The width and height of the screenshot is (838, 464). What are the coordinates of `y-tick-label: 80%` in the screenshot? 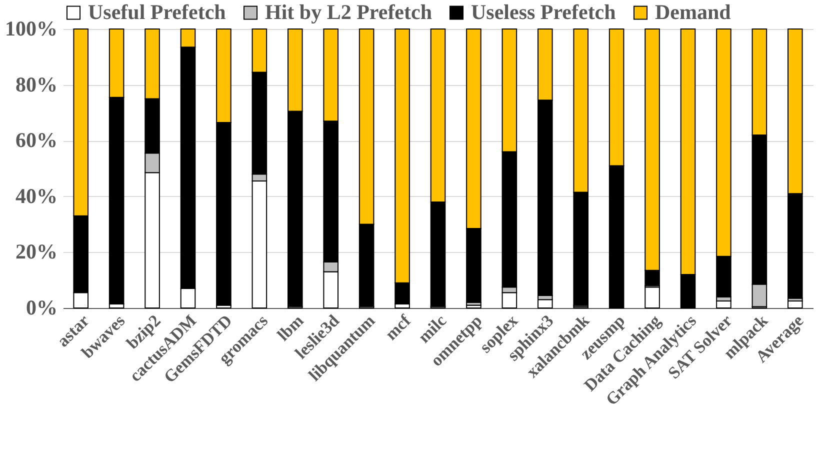 It's located at (37, 84).